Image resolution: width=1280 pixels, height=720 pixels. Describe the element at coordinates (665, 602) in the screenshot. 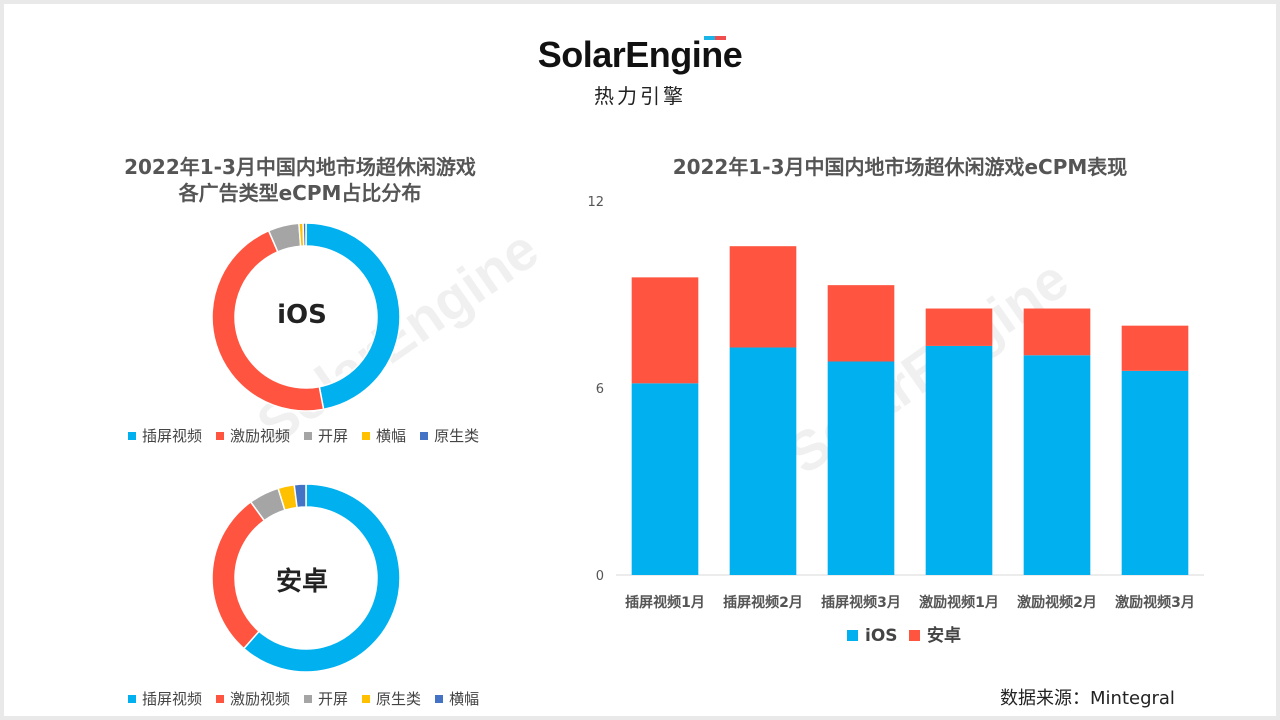

I see `x-tick-label: 插屏视频1月` at that location.